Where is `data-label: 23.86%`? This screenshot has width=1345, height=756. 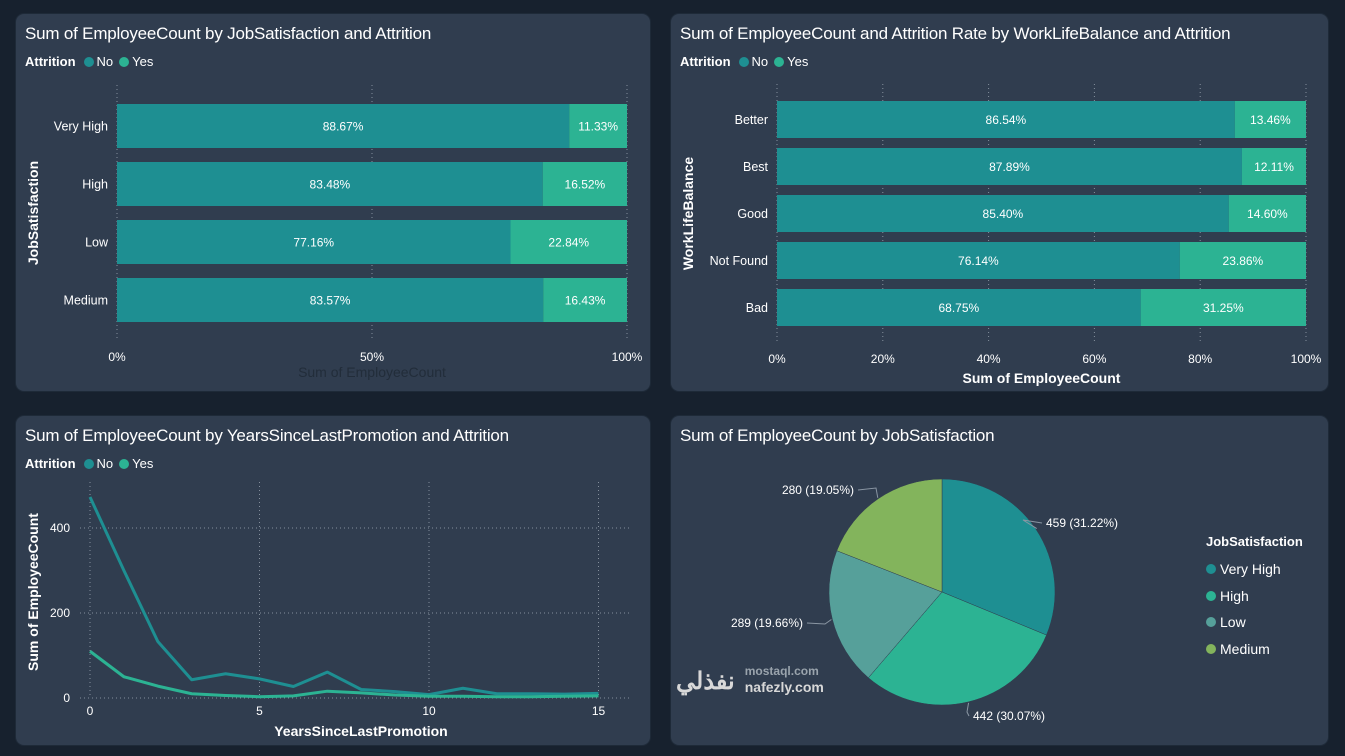 data-label: 23.86% is located at coordinates (1243, 261).